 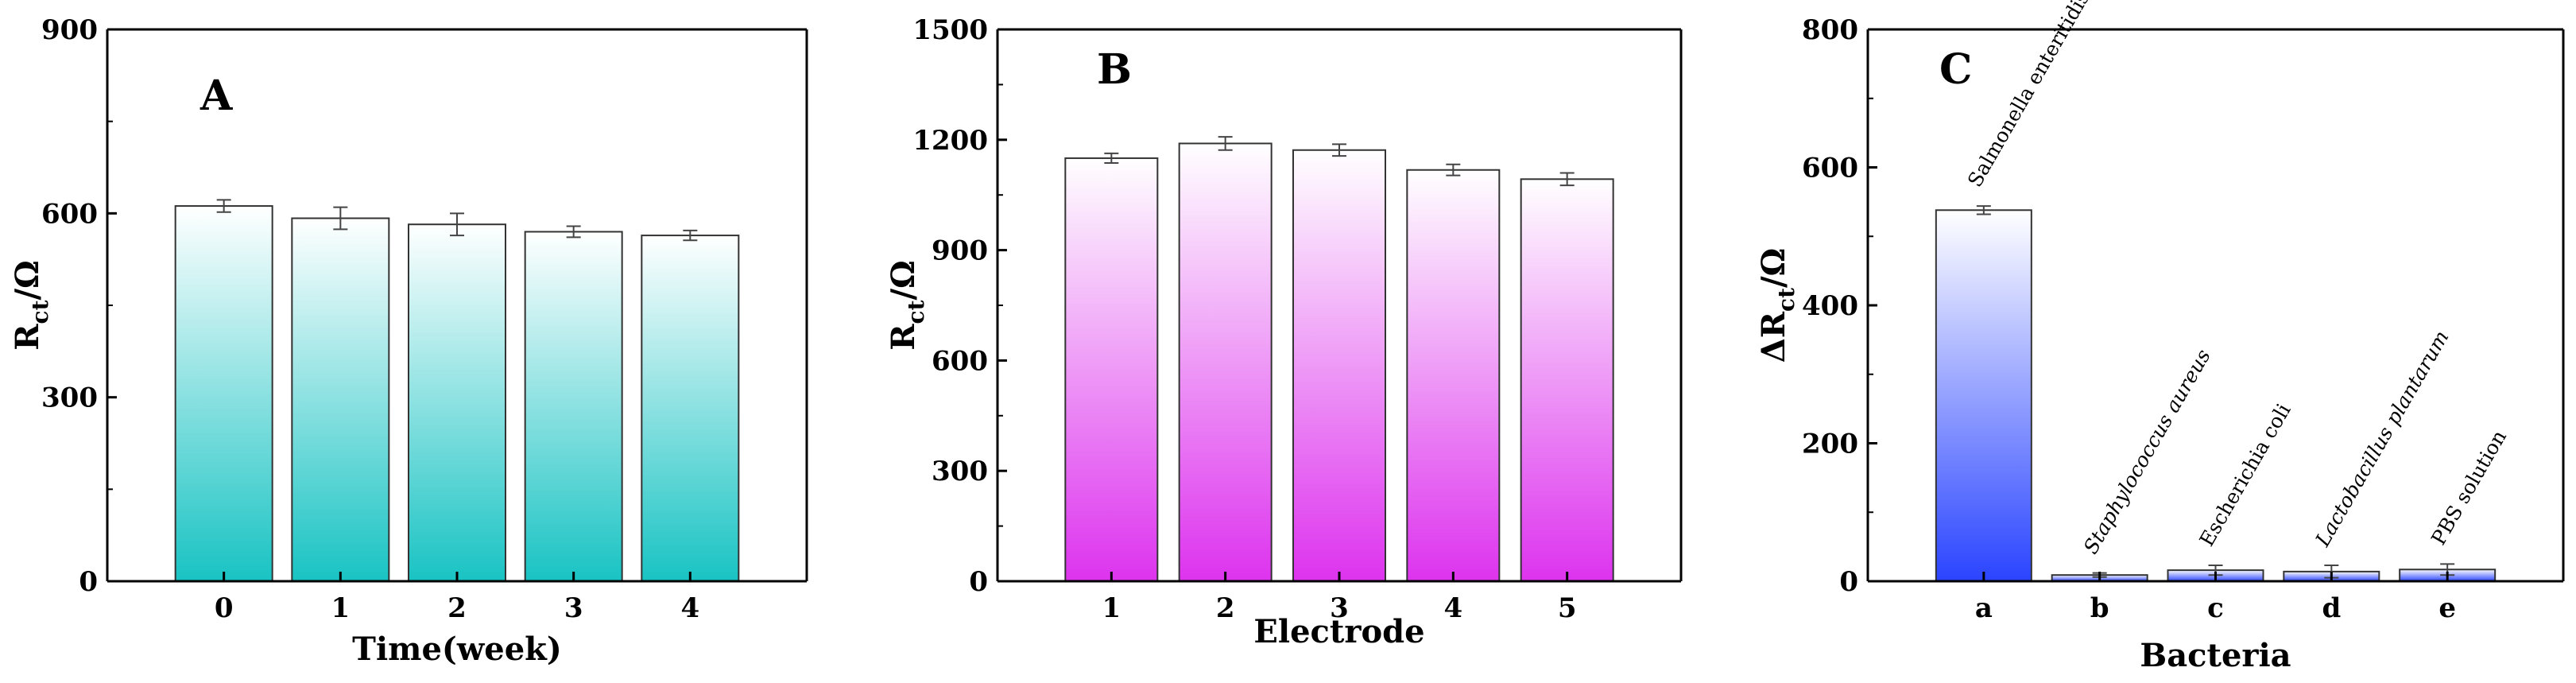 What do you see at coordinates (1567, 608) in the screenshot?
I see `x-tick-label: 5` at bounding box center [1567, 608].